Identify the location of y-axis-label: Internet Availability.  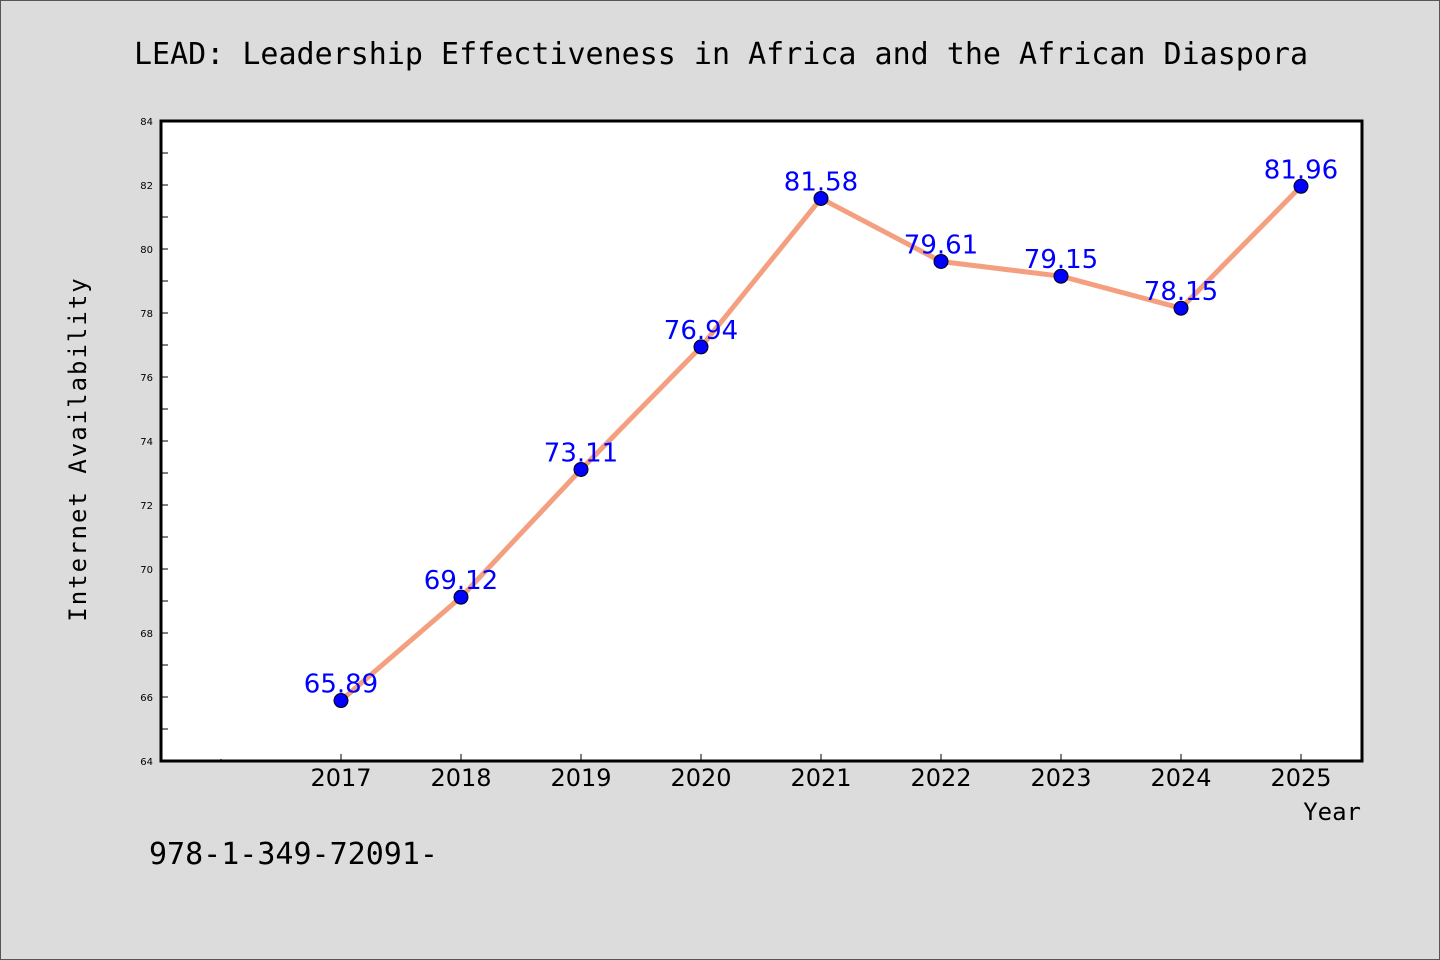
(78, 448).